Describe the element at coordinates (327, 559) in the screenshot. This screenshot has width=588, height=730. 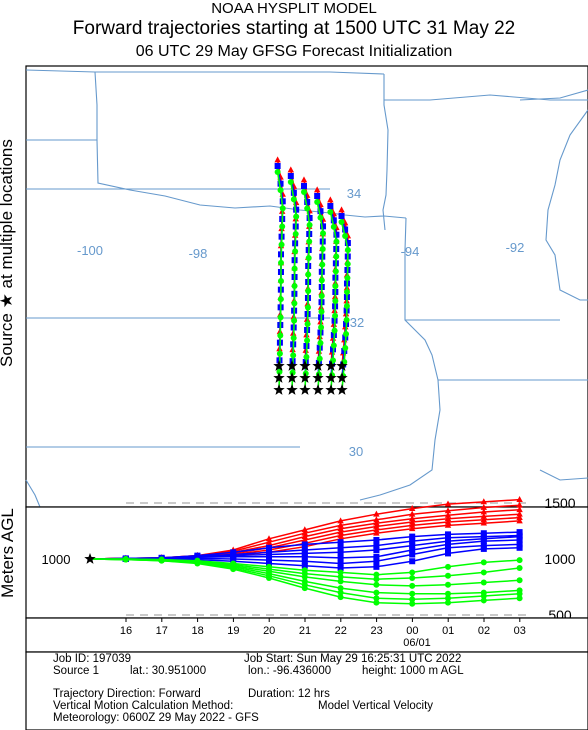
I see `height-gridlines` at that location.